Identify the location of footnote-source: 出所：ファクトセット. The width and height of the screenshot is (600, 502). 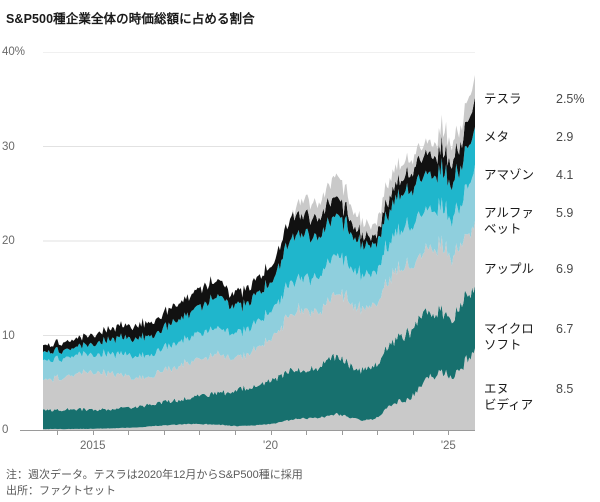
(61, 491).